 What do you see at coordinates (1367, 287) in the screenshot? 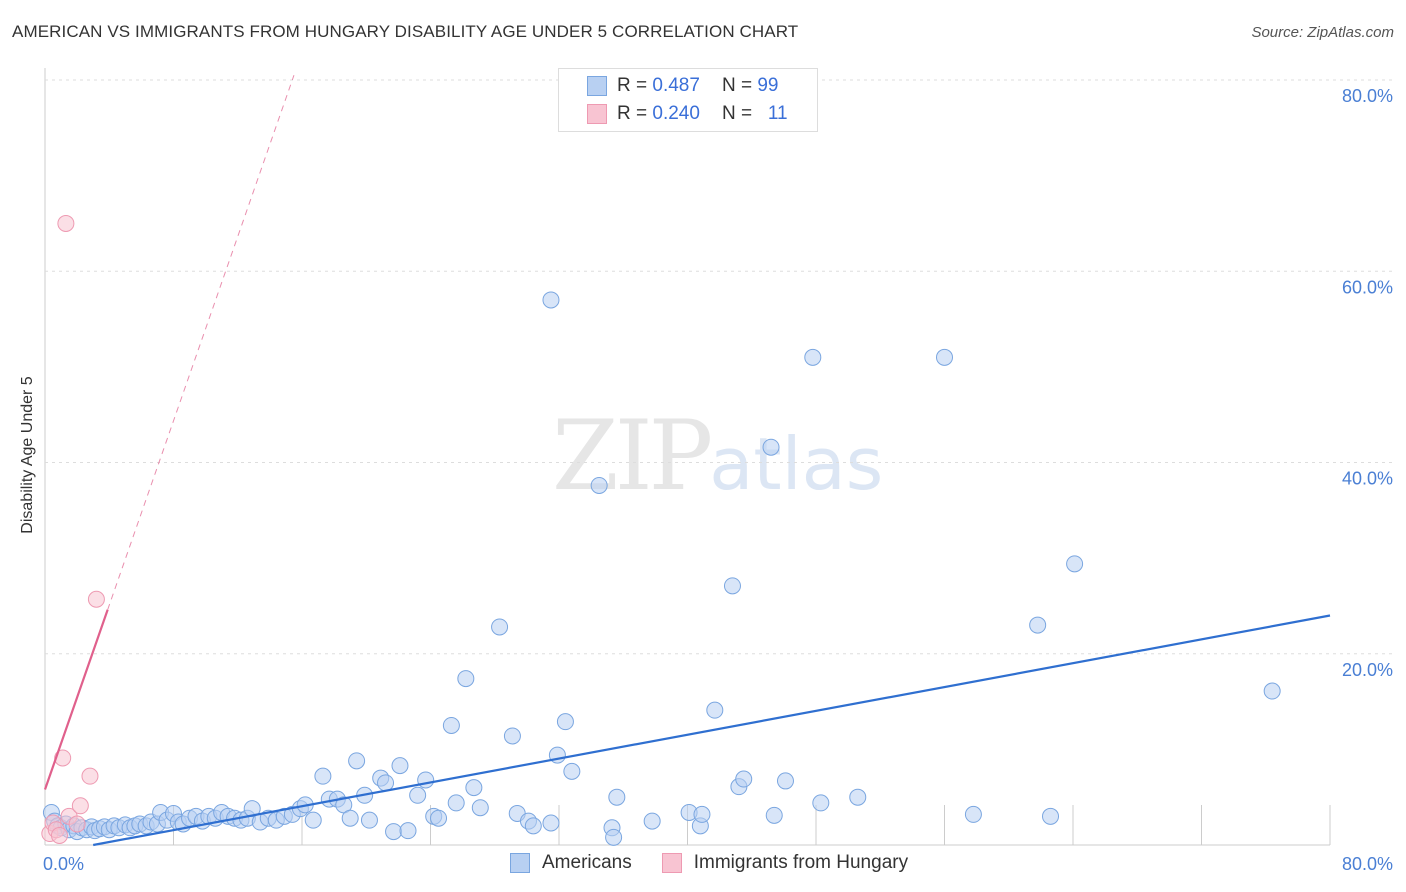
I see `y-tick-label: 60.0%` at bounding box center [1367, 287].